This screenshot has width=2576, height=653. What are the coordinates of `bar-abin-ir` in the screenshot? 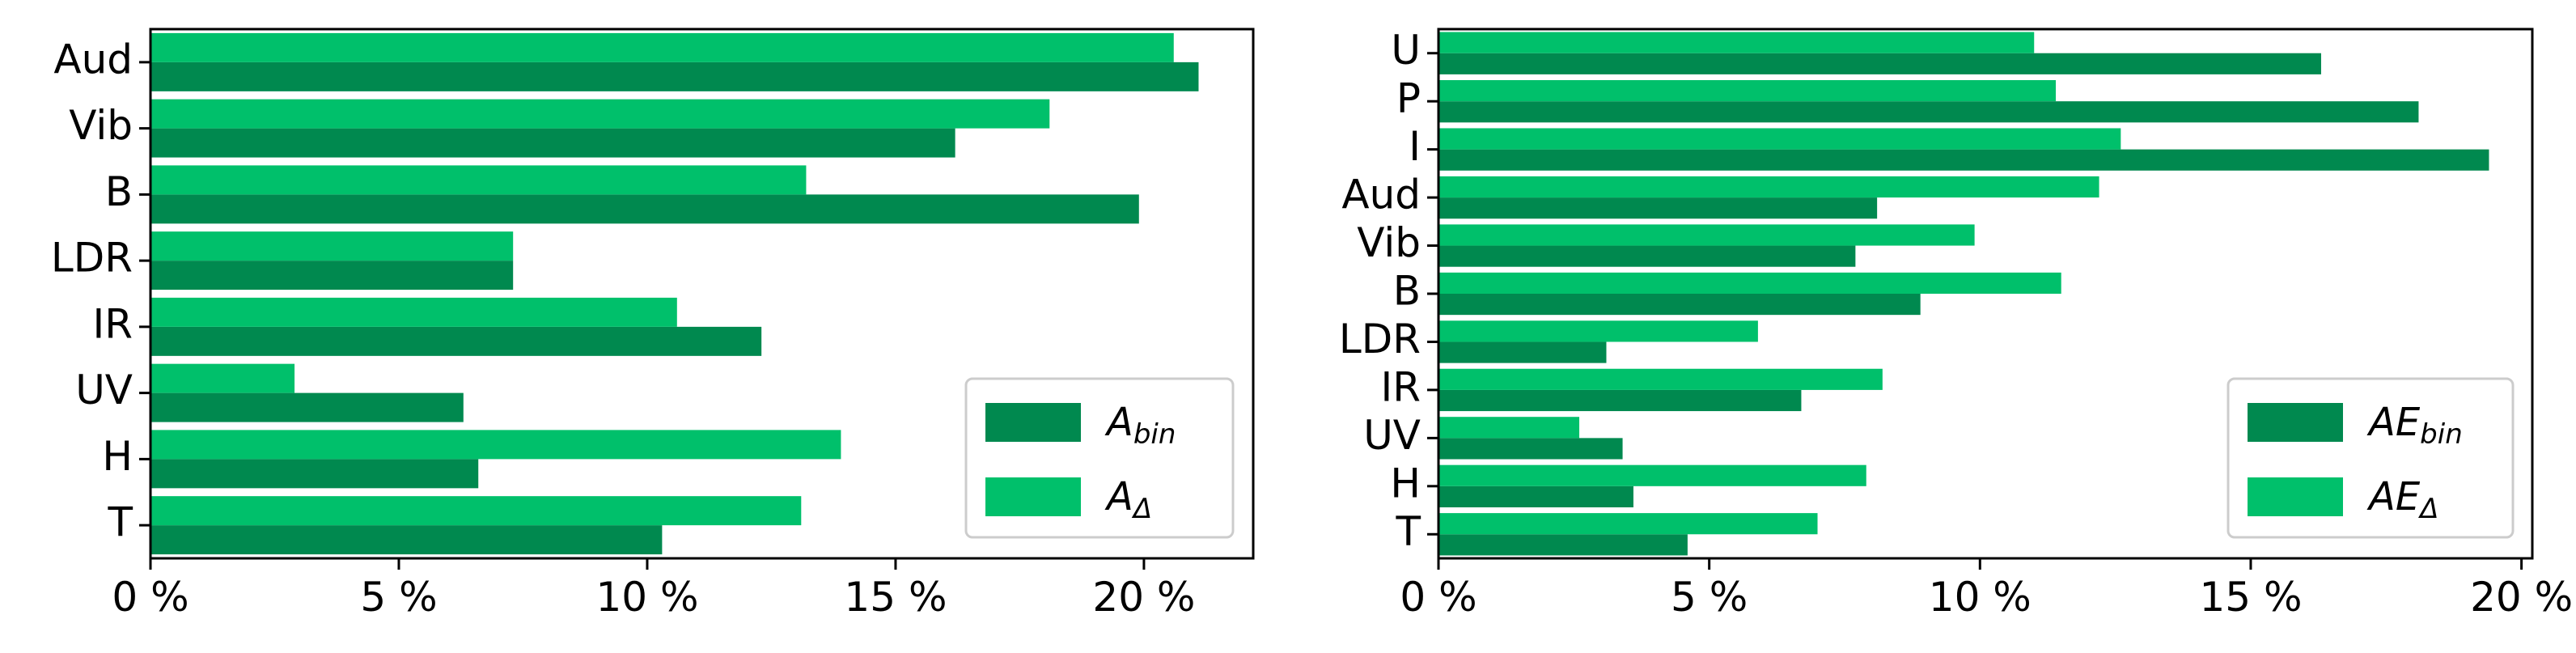 It's located at (456, 341).